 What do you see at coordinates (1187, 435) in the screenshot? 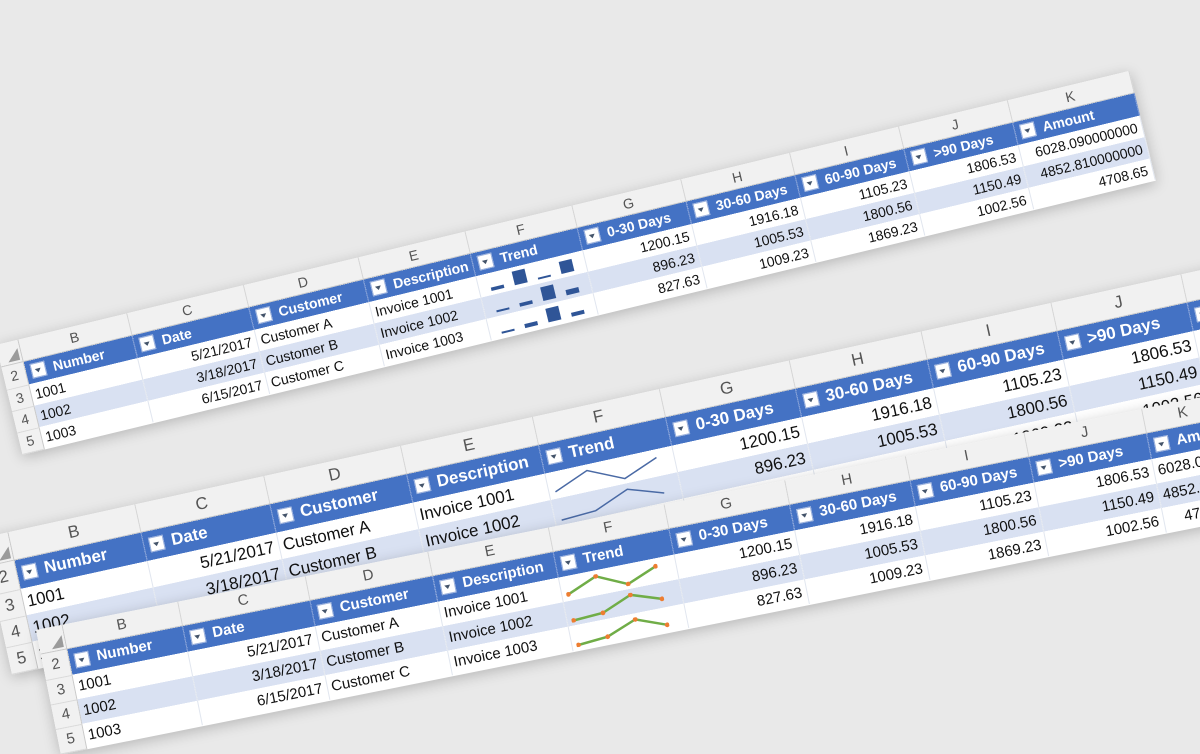
I see `header-label: Amount` at bounding box center [1187, 435].